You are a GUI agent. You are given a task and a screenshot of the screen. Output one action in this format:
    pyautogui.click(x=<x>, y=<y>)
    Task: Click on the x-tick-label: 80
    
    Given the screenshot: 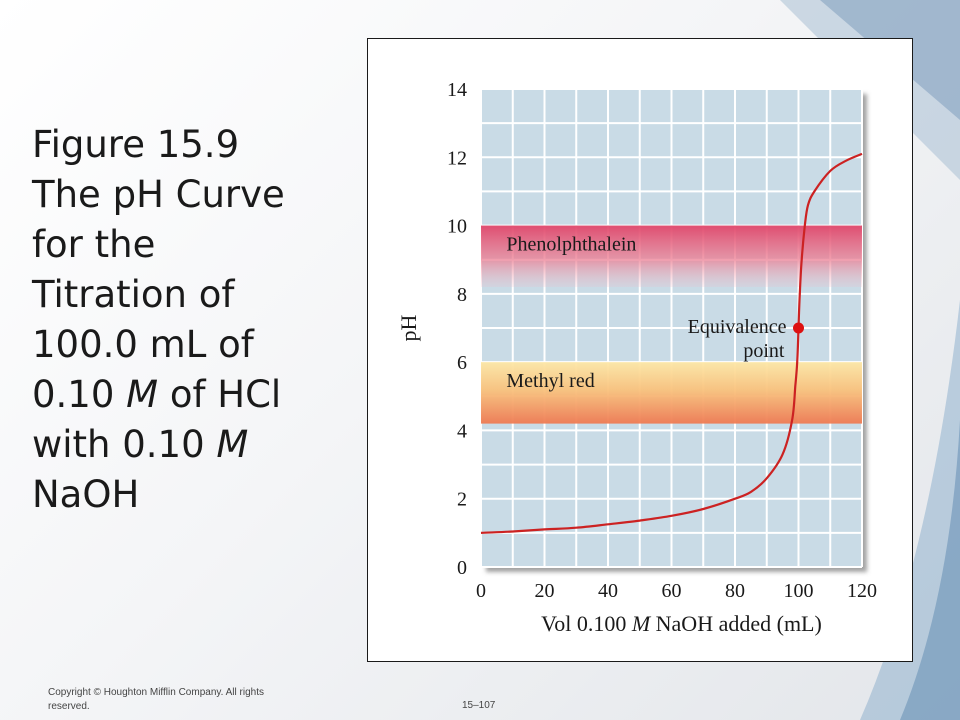 What is the action you would take?
    pyautogui.click(x=735, y=591)
    